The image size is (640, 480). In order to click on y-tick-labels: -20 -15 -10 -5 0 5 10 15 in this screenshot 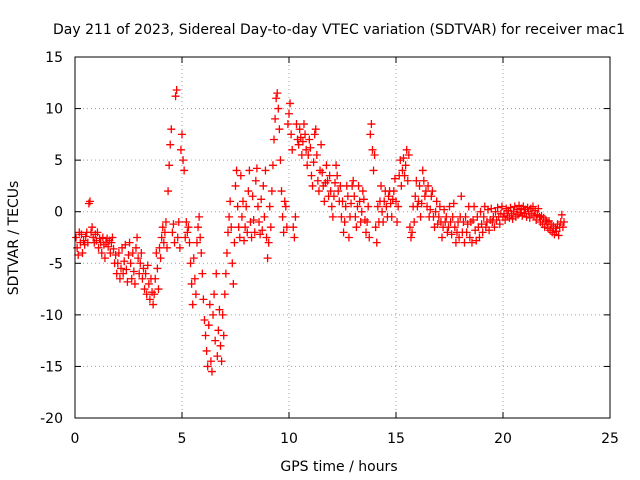, I will do `click(51, 238)`.